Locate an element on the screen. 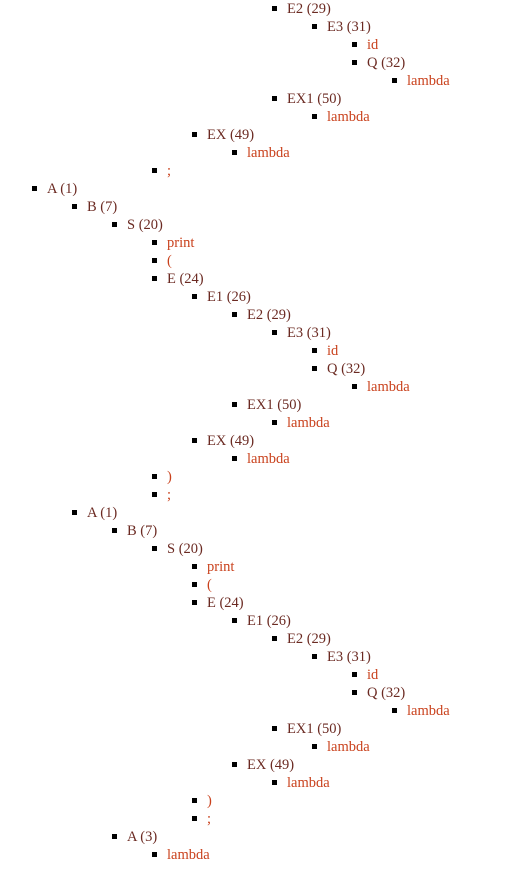 The height and width of the screenshot is (877, 505). nonterminal-label: A (3) is located at coordinates (142, 837).